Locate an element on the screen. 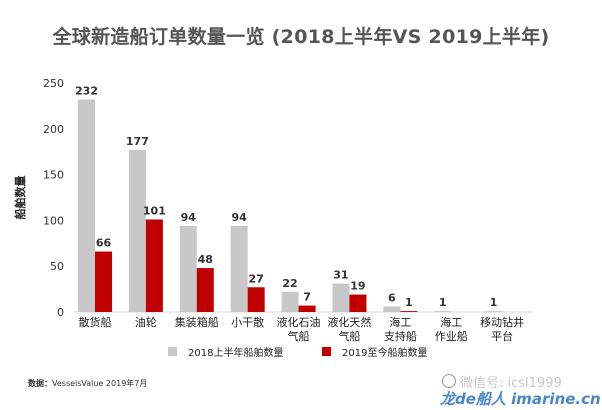 The width and height of the screenshot is (602, 410). data-label: 27 is located at coordinates (256, 278).